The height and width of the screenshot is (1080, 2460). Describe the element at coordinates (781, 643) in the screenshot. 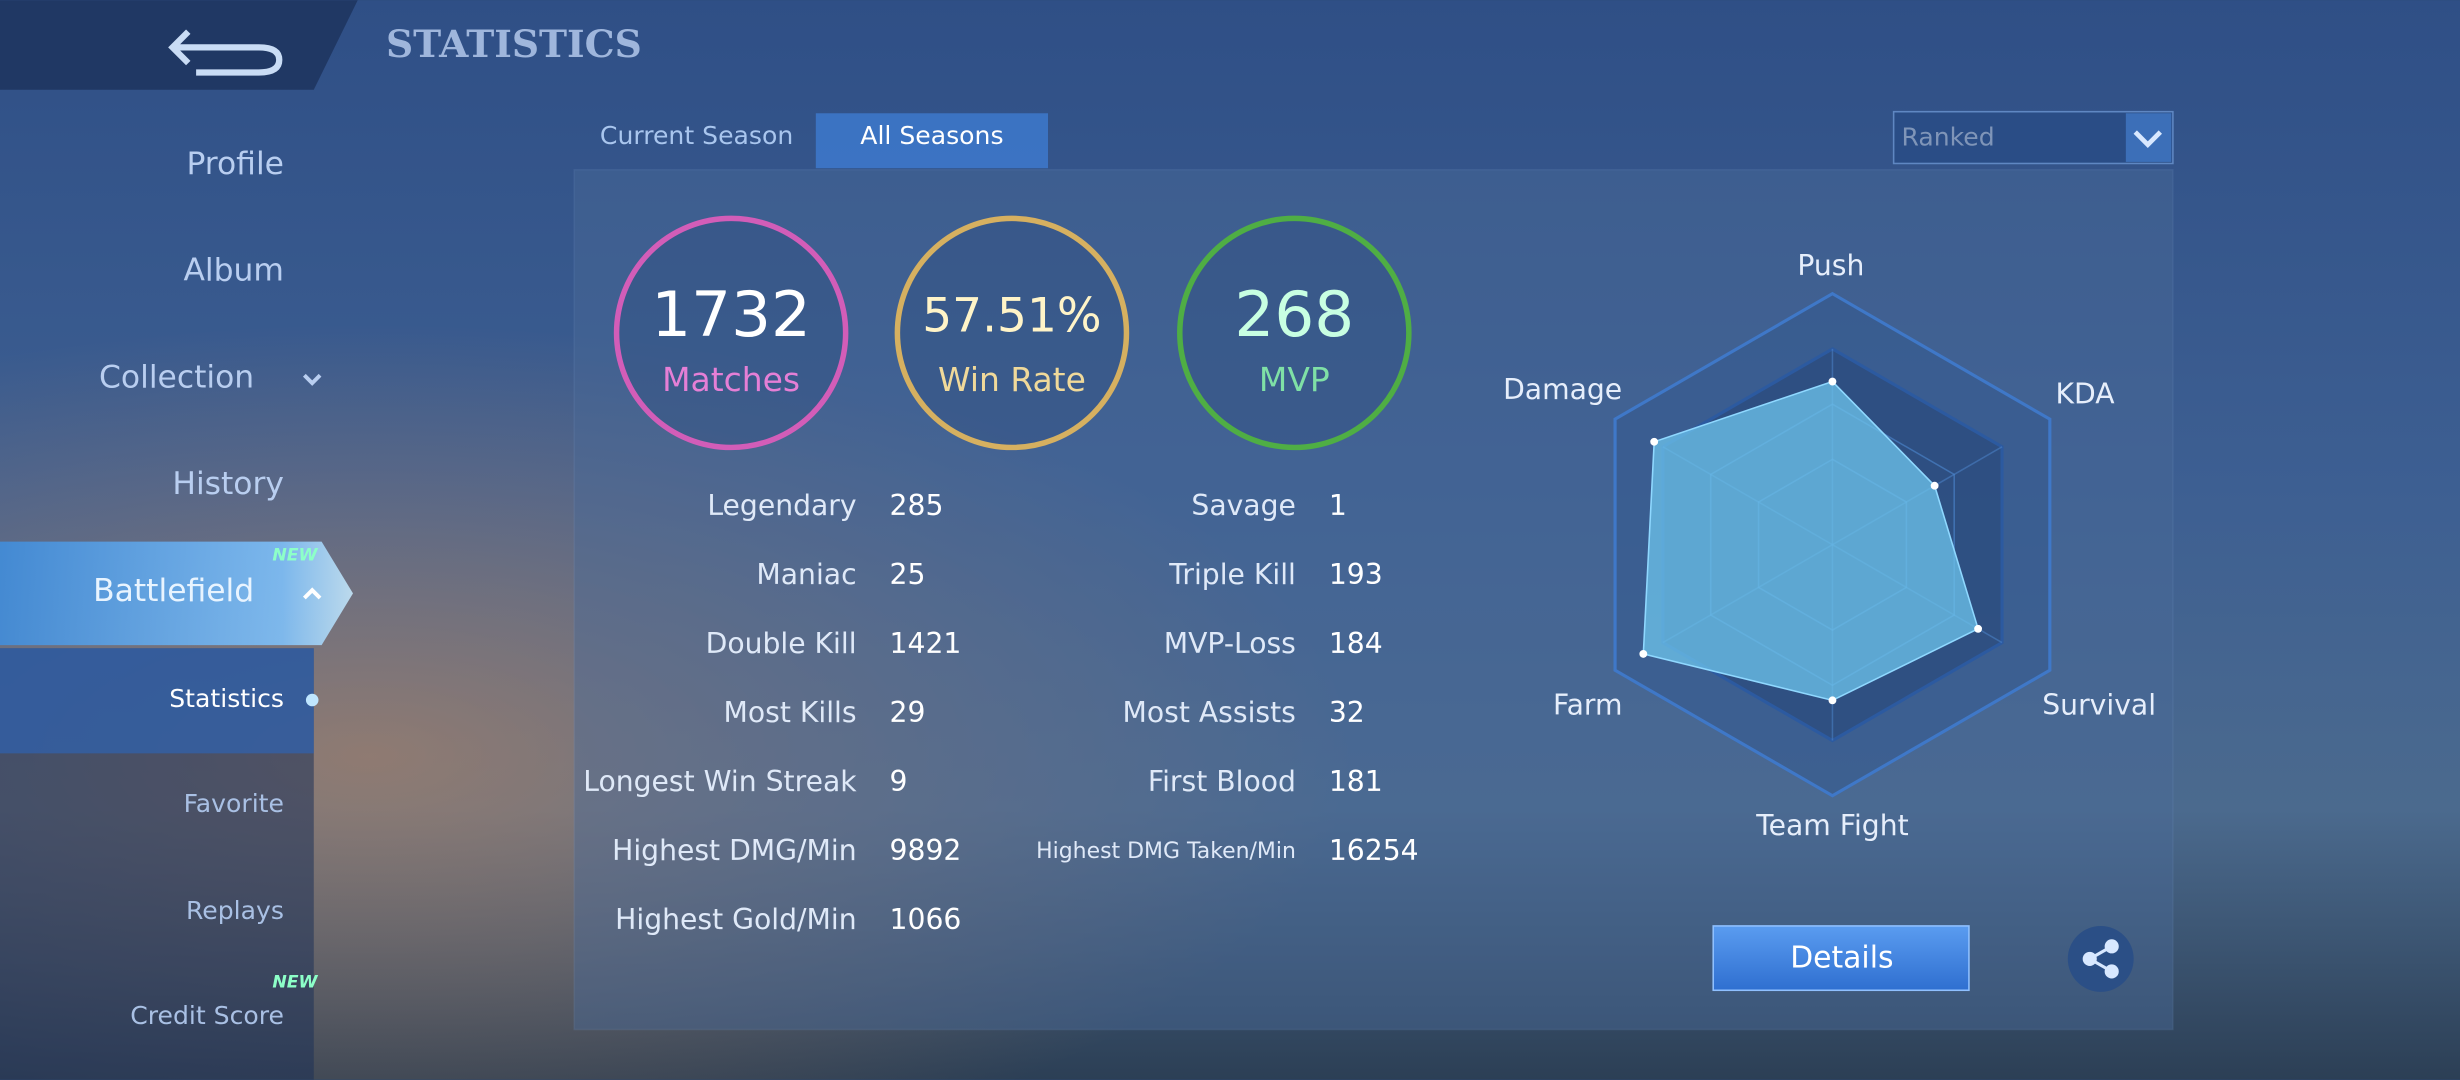

I see `stat-label: Double Kill` at that location.